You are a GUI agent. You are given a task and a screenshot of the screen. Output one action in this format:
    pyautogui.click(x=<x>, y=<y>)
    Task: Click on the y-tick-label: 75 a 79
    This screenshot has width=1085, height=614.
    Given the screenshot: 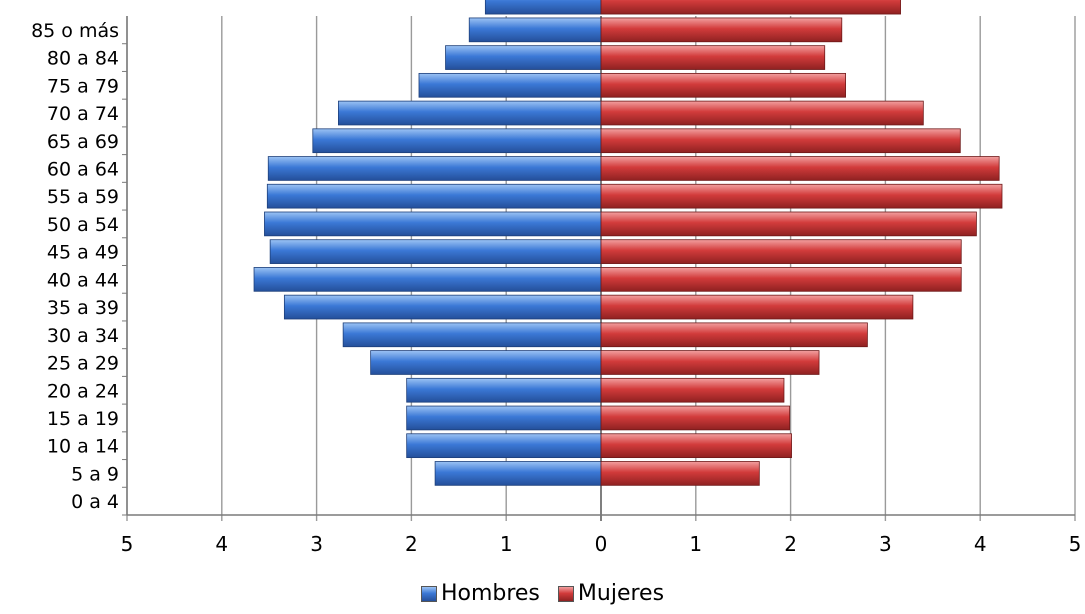 What is the action you would take?
    pyautogui.click(x=83, y=86)
    